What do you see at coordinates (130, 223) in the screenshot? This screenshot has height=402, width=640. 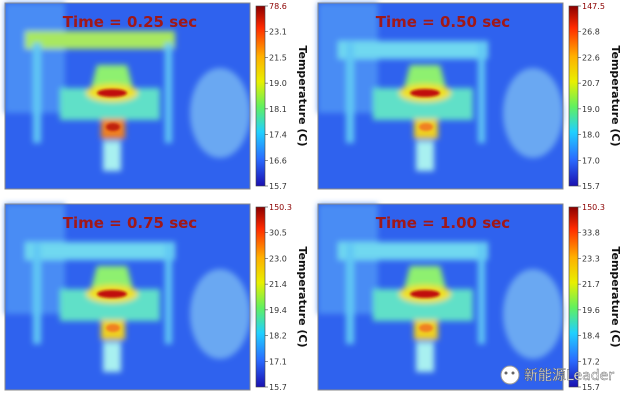 I see `time-label: Time = 0.75 sec` at bounding box center [130, 223].